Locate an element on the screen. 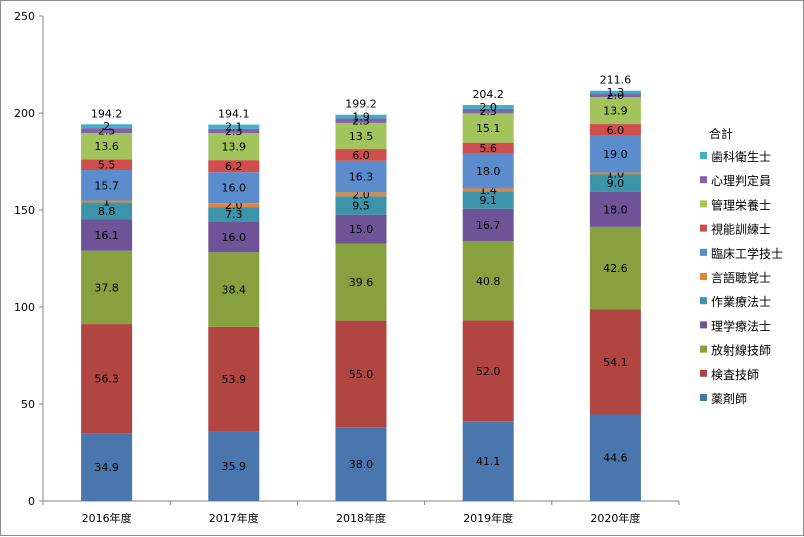 This screenshot has width=804, height=537. y-tick-label: 100 is located at coordinates (24, 307).